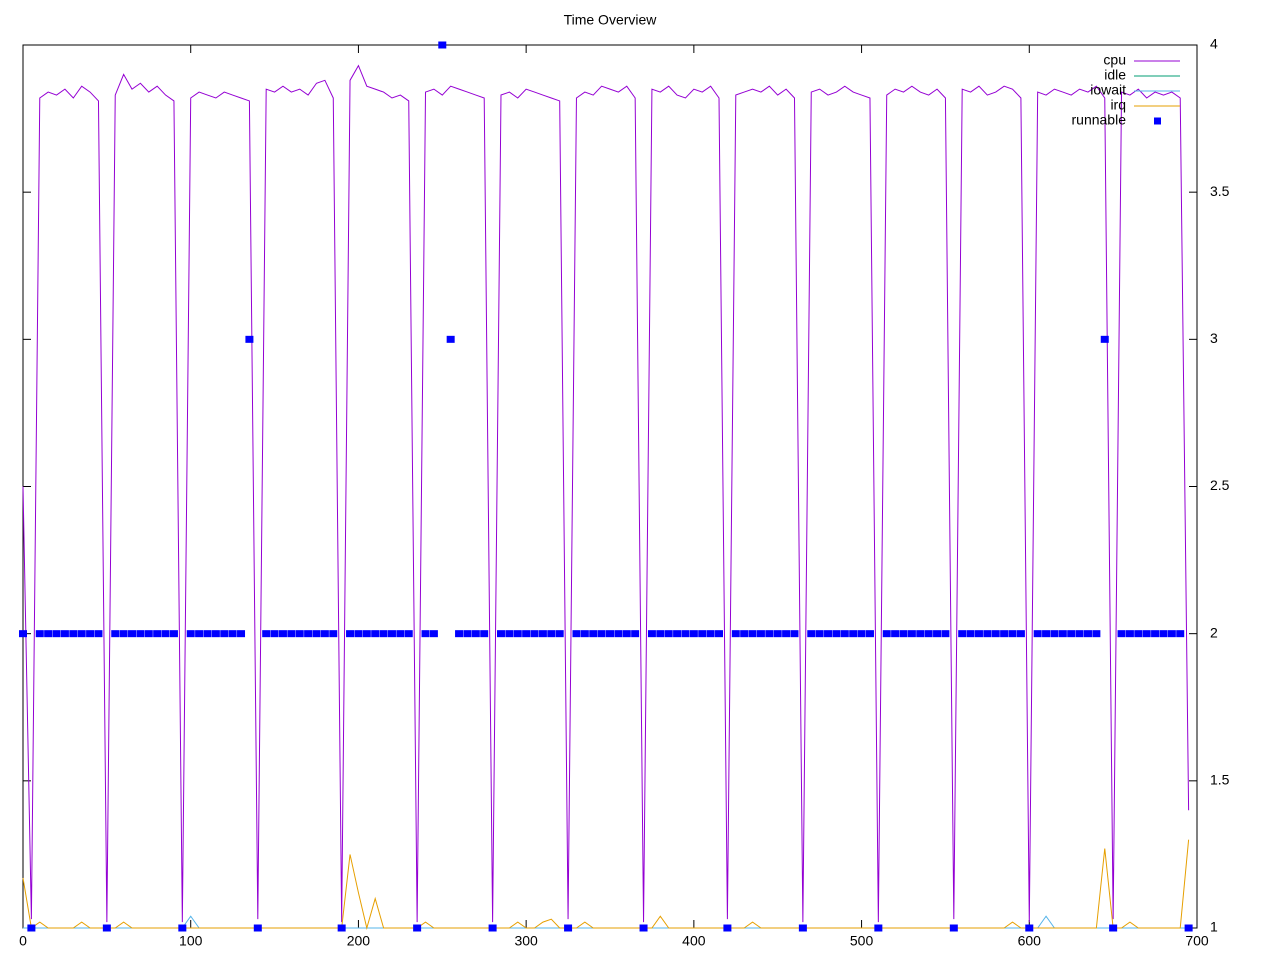 The width and height of the screenshot is (1280, 960). I want to click on y-tick-label: 3, so click(1214, 338).